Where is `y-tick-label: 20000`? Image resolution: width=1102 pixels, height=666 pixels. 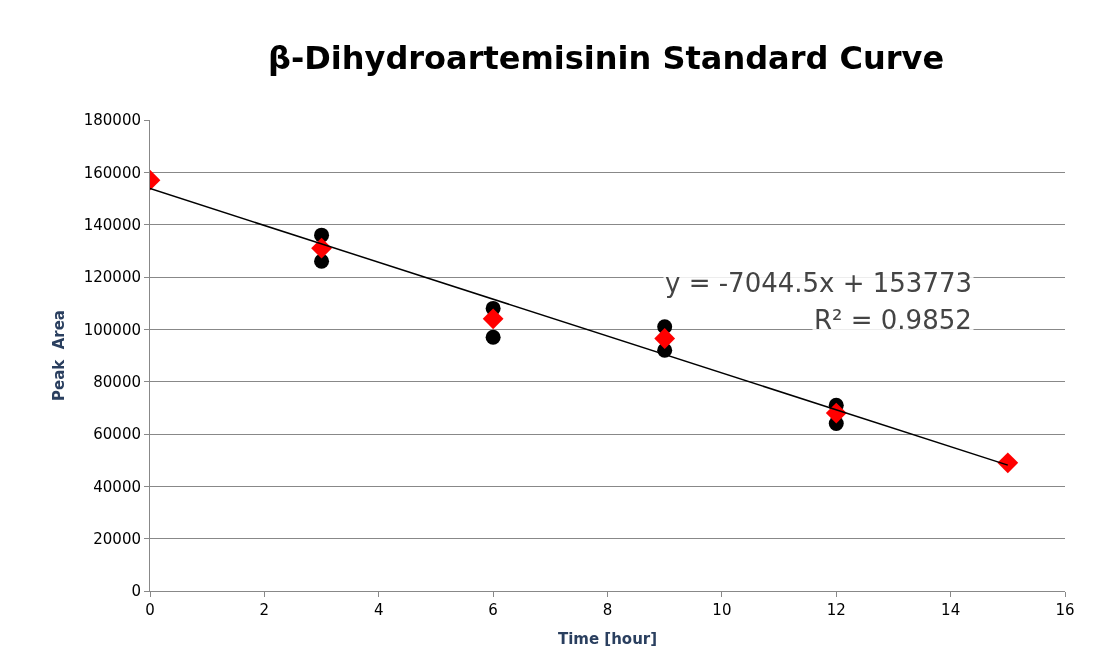
y-tick-label: 20000 is located at coordinates (117, 538).